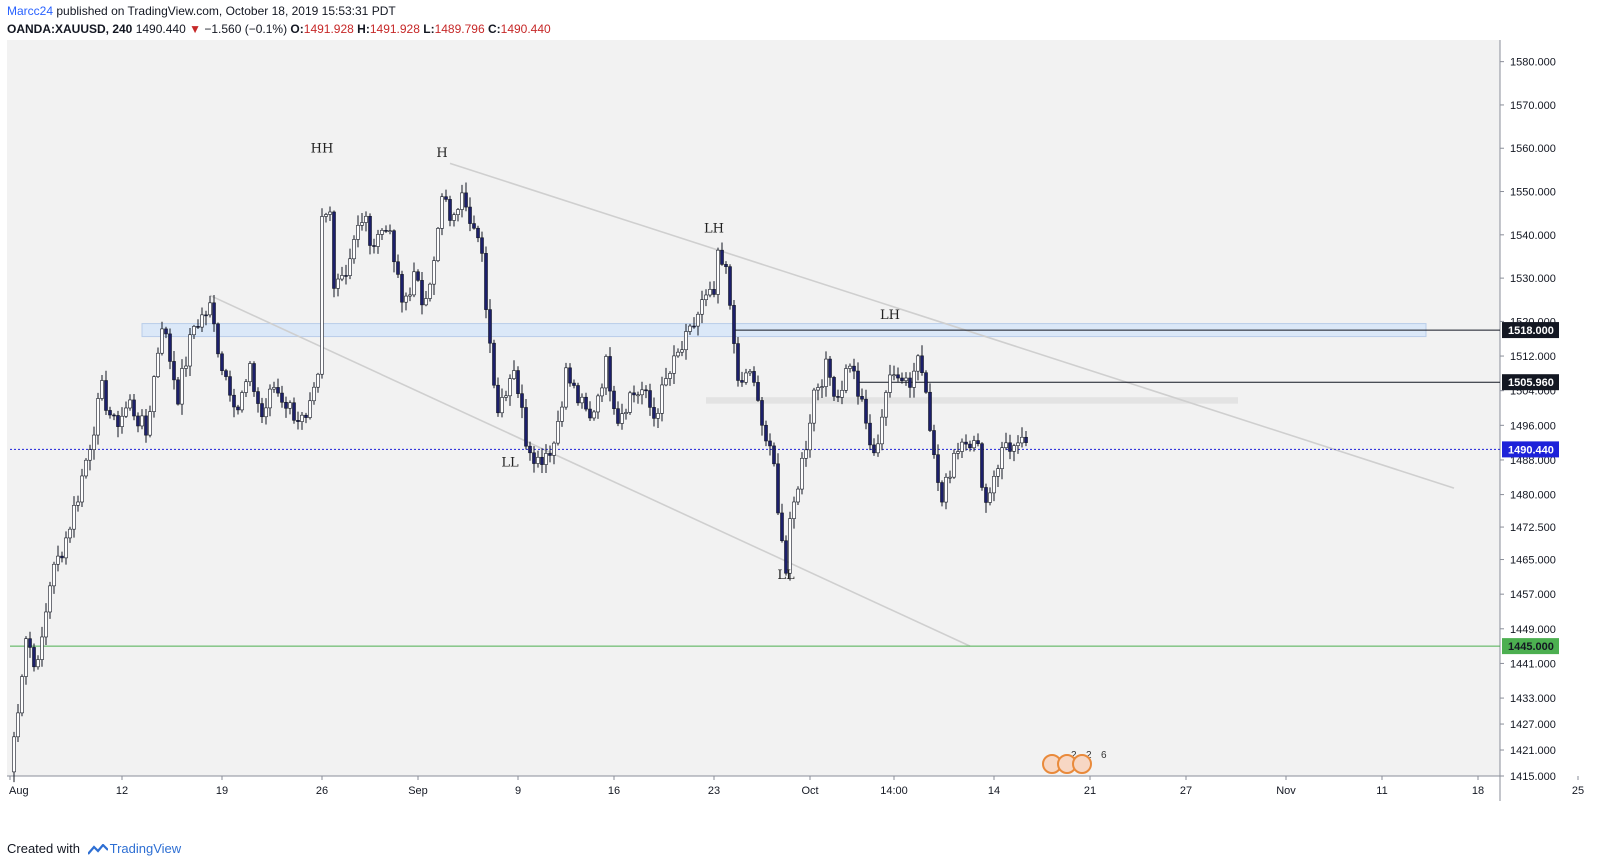 This screenshot has height=864, width=1617. Describe the element at coordinates (328, 29) in the screenshot. I see `open-value: 1491.928` at that location.